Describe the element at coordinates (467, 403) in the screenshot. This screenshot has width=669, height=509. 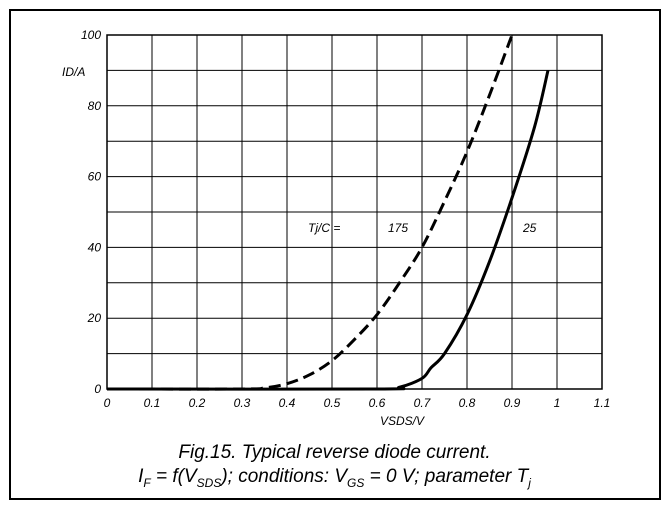
I see `x-tick-label: 0.8` at that location.